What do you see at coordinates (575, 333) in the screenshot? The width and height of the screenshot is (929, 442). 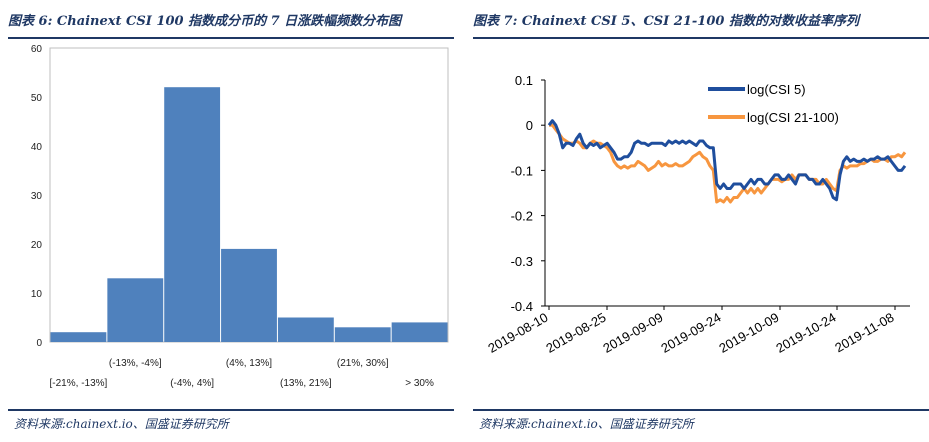 I see `line-x-tick: 2019-08-25` at bounding box center [575, 333].